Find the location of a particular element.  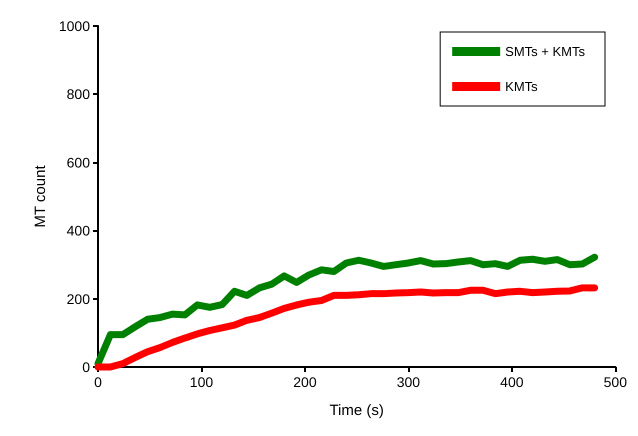

y-tick-label: 600 is located at coordinates (78, 162).